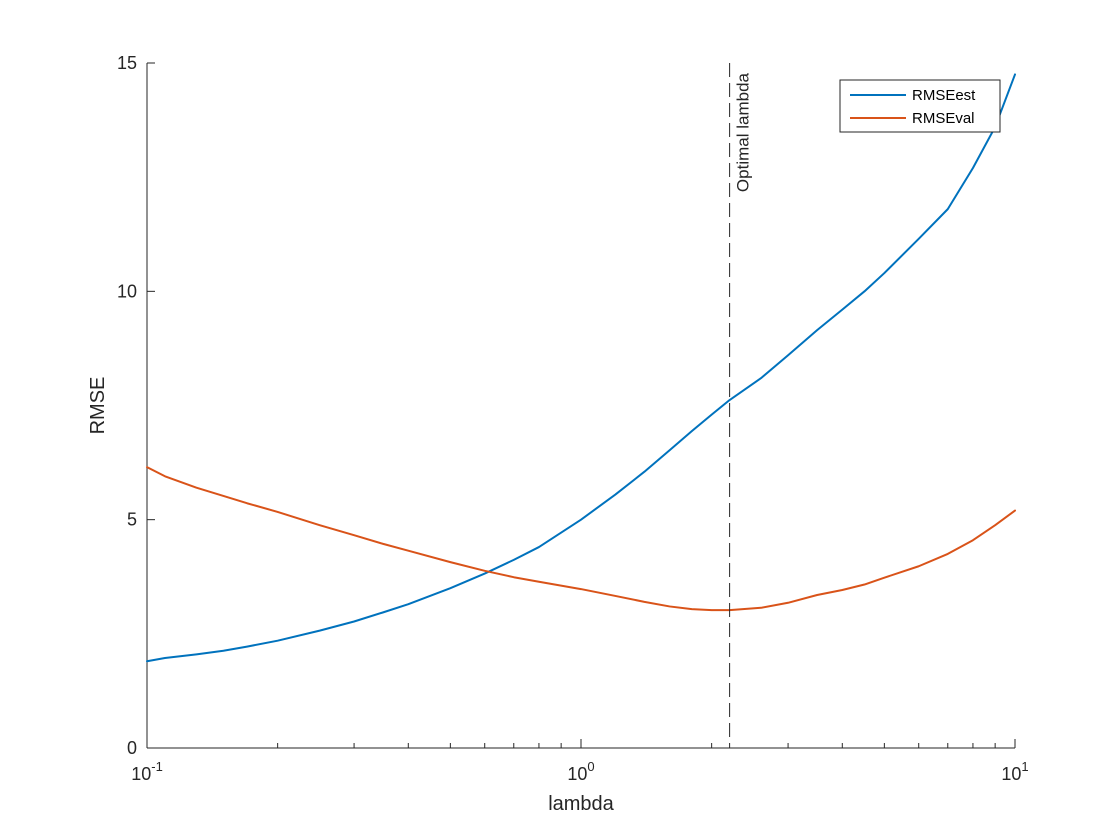  What do you see at coordinates (944, 95) in the screenshot?
I see `legend-entry-label: RMSEest` at bounding box center [944, 95].